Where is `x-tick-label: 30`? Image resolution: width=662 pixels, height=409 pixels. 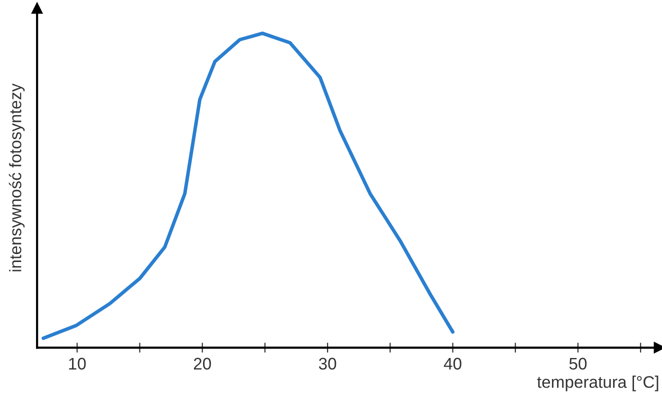 x-tick-label: 30 is located at coordinates (327, 364).